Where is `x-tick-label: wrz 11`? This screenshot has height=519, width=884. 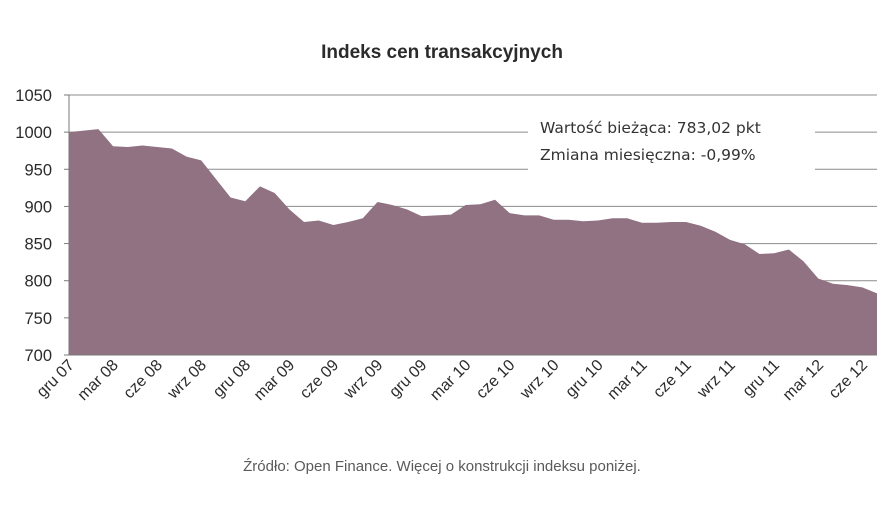
x-tick-label: wrz 11 is located at coordinates (716, 379).